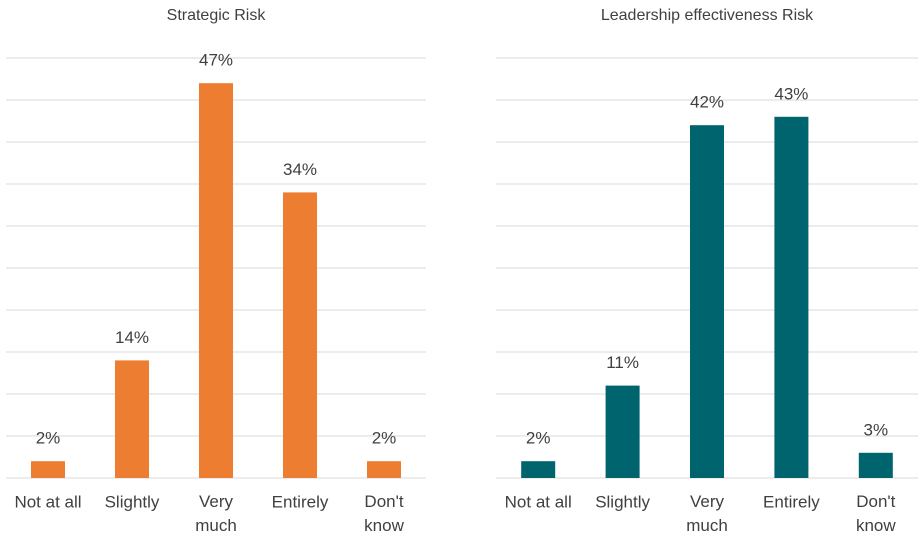 This screenshot has width=919, height=542. I want to click on value-label: 3%, so click(876, 429).